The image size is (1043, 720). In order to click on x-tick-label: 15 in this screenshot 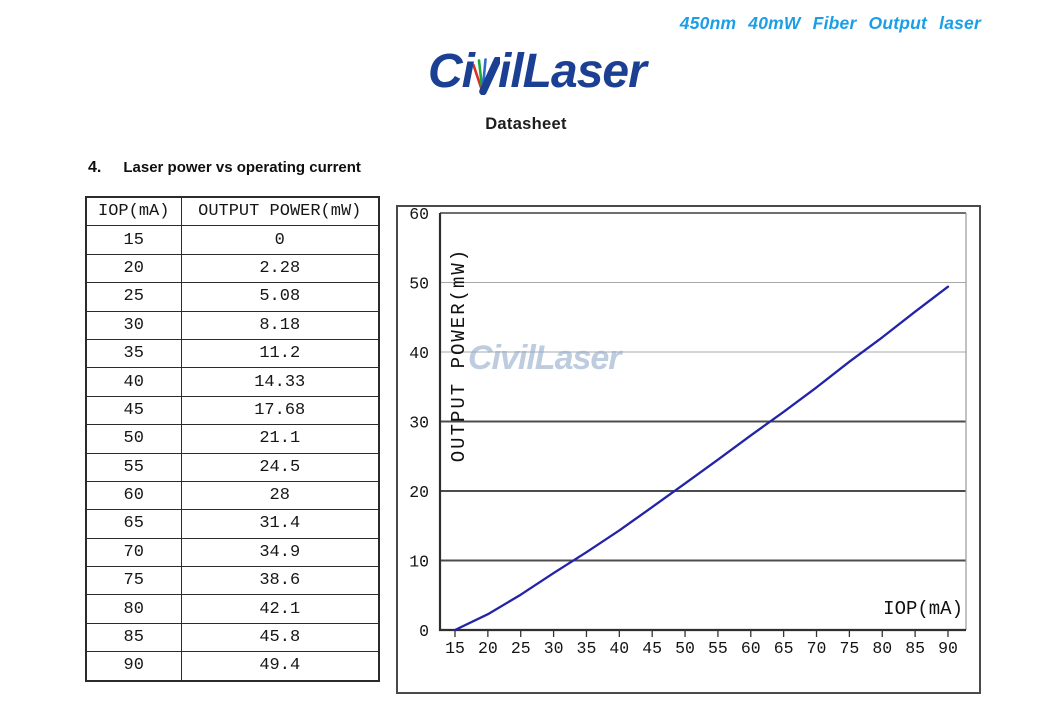, I will do `click(455, 648)`.